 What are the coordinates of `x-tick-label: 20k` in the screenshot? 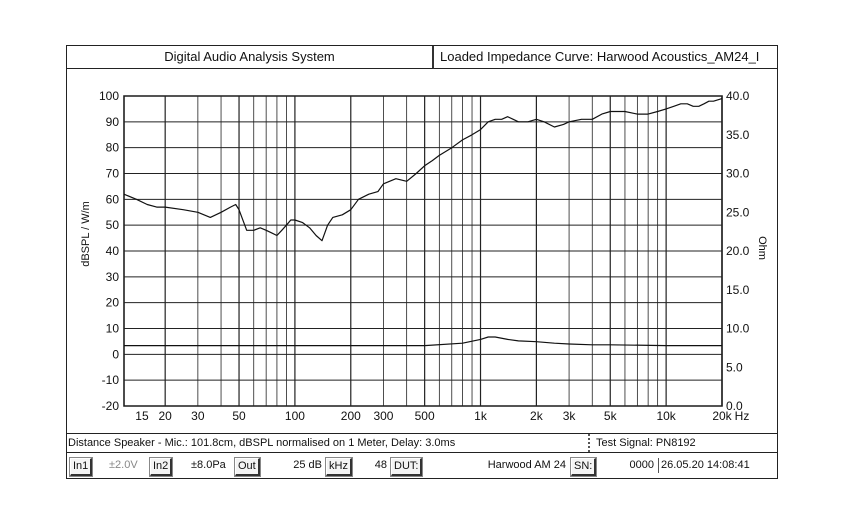 It's located at (722, 416).